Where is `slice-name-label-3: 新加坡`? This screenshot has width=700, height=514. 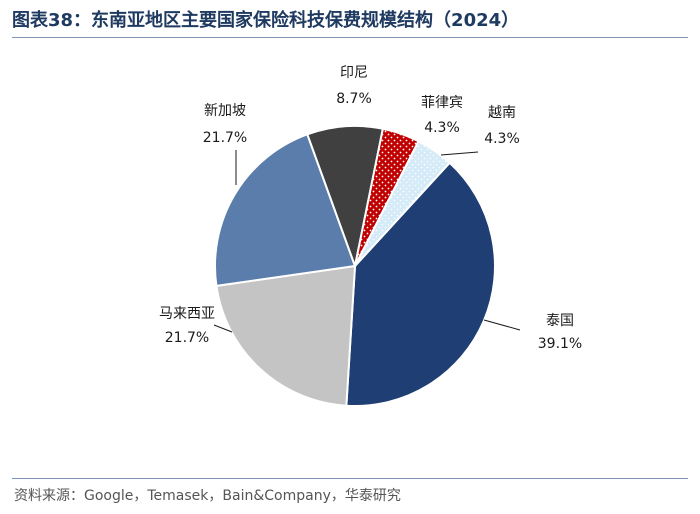 slice-name-label-3: 新加坡 is located at coordinates (225, 111).